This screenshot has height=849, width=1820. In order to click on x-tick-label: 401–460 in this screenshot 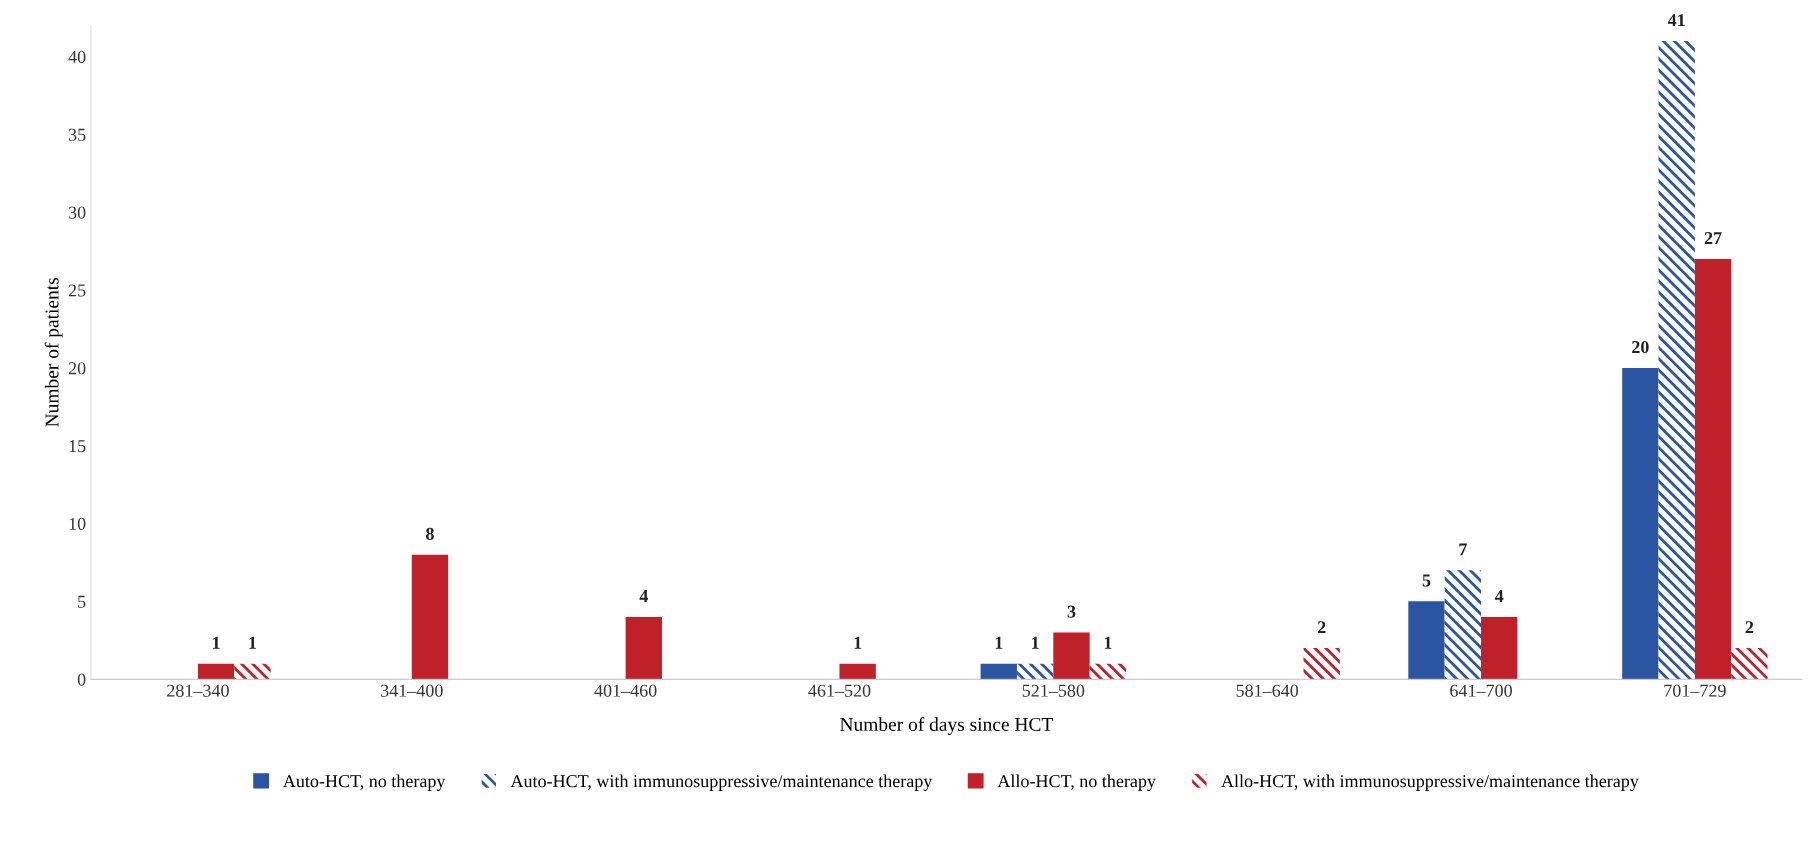, I will do `click(625, 690)`.